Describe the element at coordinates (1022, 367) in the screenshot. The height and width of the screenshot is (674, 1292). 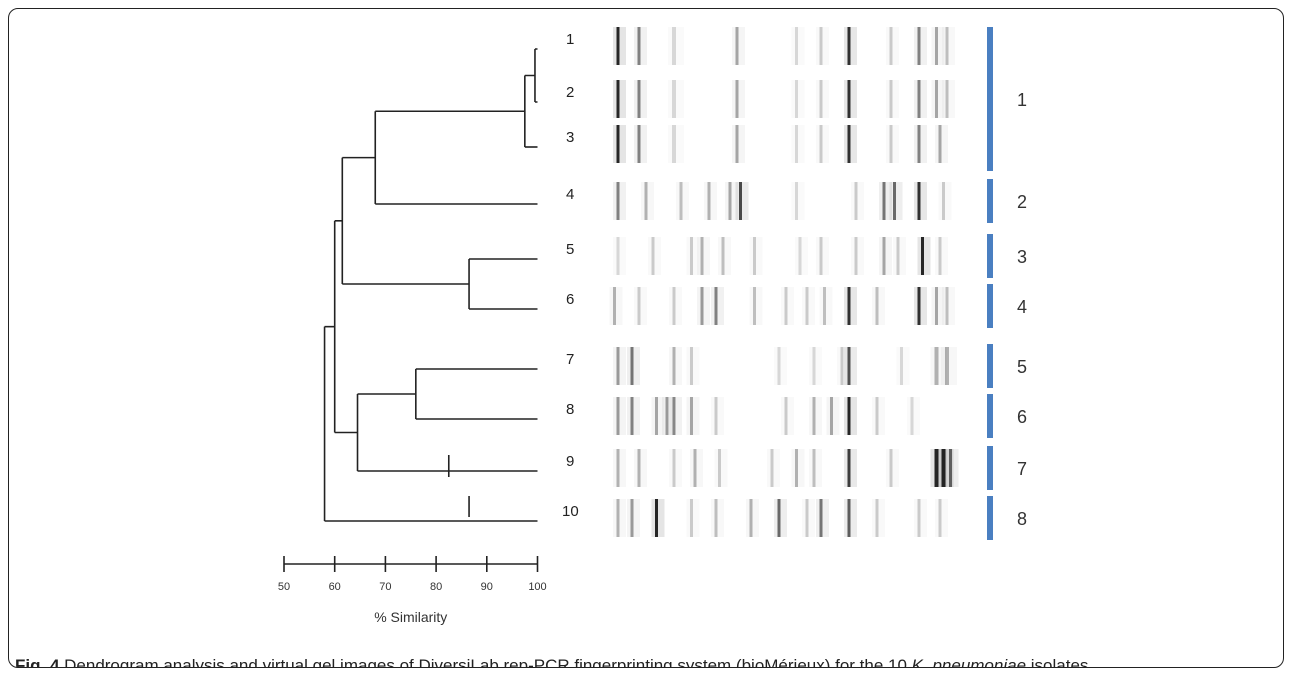
I see `cluster-label-5: 5` at that location.